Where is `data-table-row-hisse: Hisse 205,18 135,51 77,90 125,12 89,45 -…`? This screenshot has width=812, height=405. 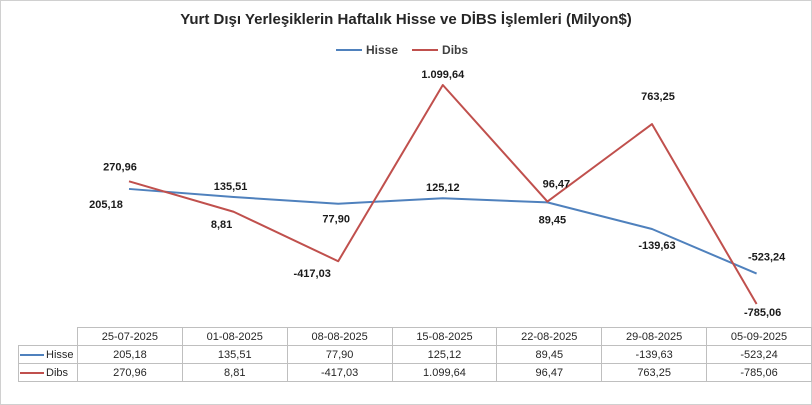
data-table-row-hisse: Hisse 205,18 135,51 77,90 125,12 89,45 -… is located at coordinates (415, 354).